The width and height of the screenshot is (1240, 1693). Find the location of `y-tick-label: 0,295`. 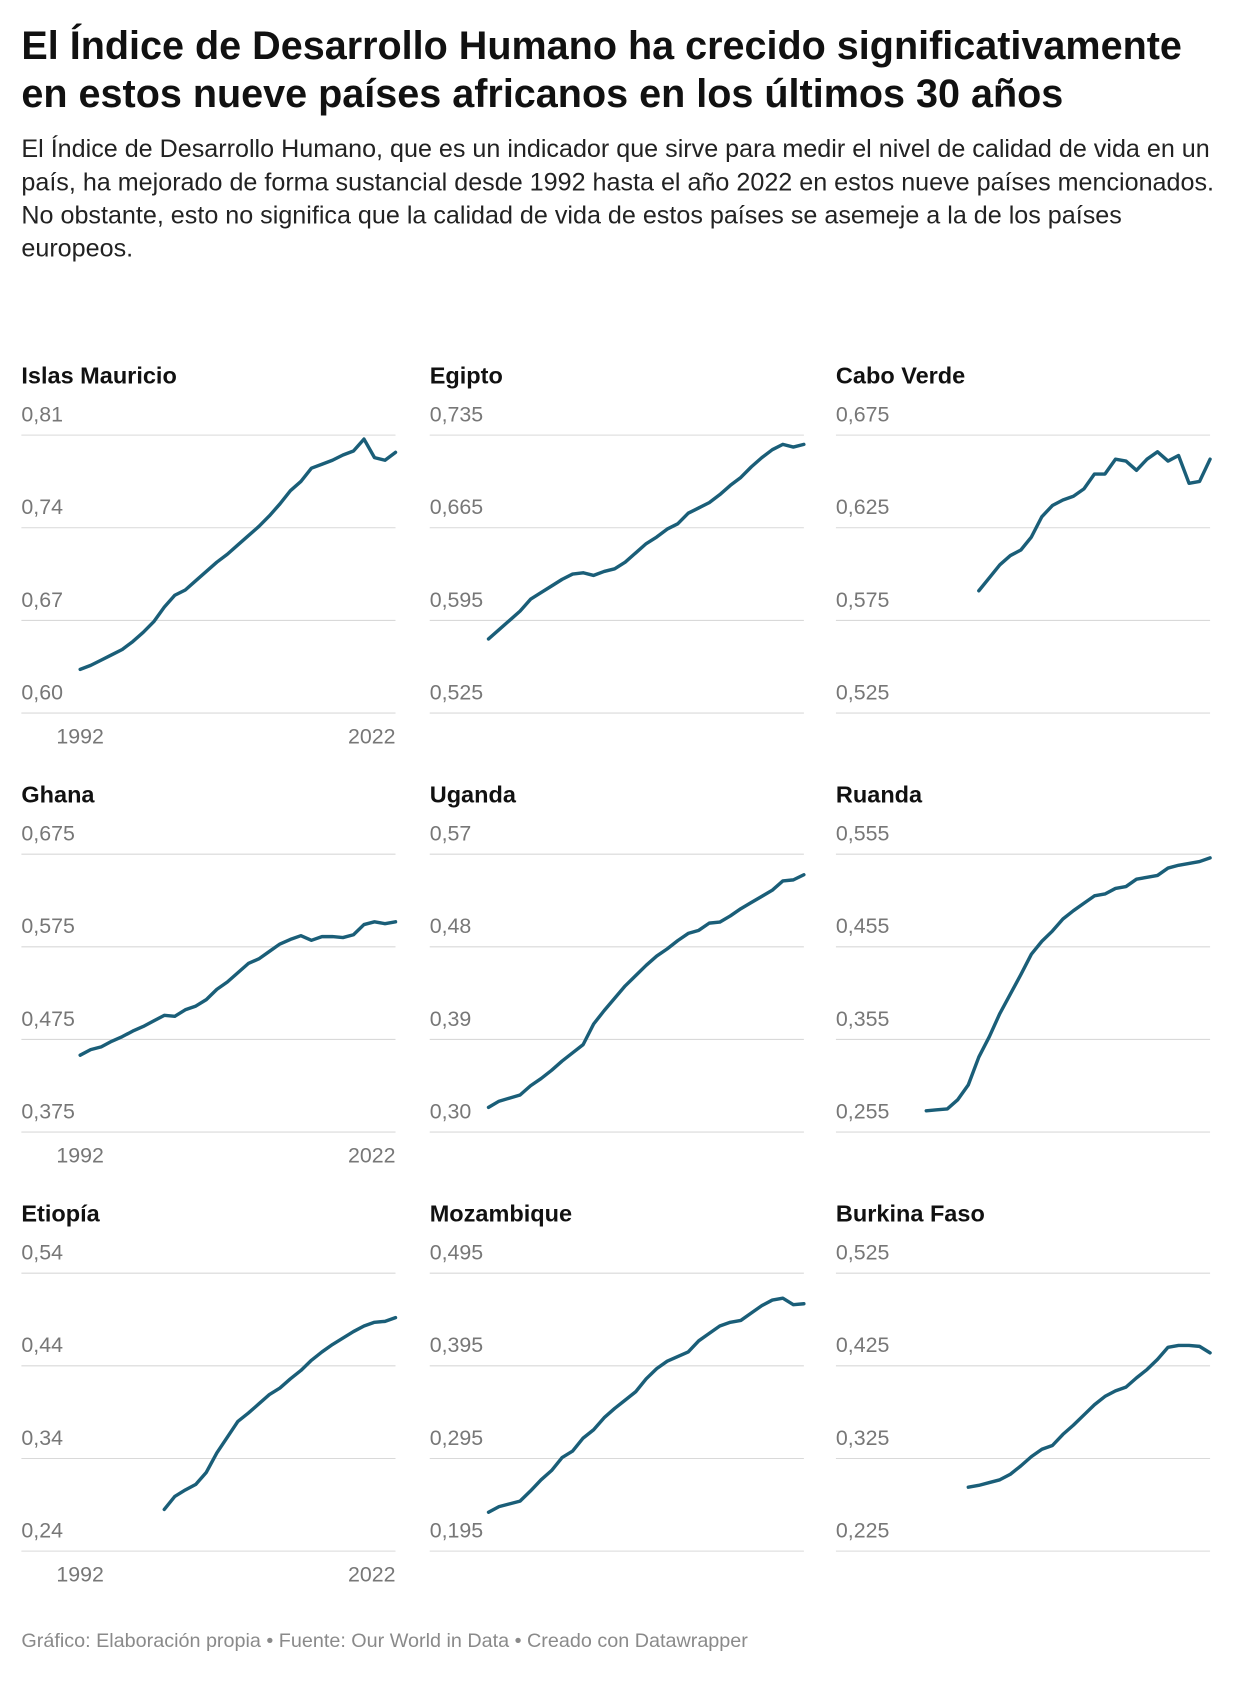

y-tick-label: 0,295 is located at coordinates (456, 1438).